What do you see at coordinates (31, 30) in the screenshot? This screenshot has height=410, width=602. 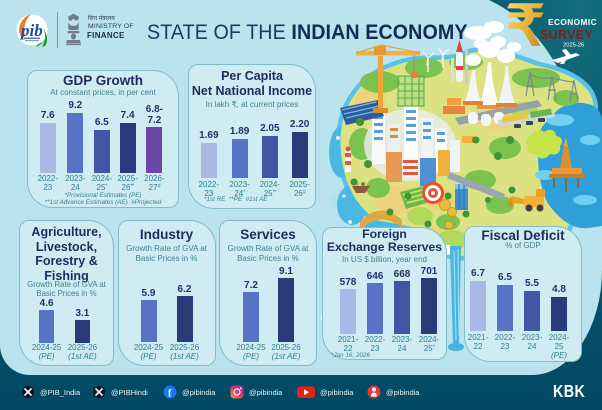 I see `svg-text: pib` at bounding box center [31, 30].